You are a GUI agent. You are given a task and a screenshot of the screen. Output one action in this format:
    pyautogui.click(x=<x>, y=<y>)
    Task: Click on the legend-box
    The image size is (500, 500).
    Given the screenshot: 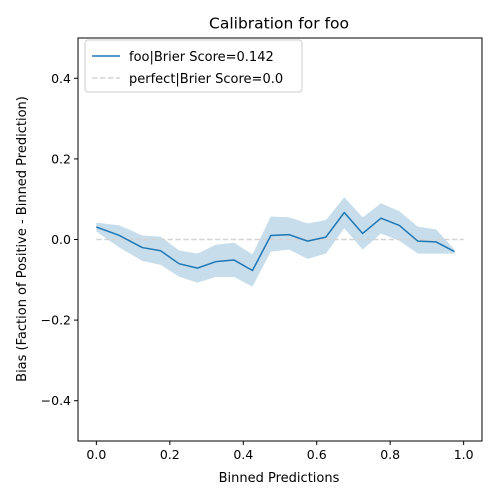 What is the action you would take?
    pyautogui.click(x=193, y=66)
    